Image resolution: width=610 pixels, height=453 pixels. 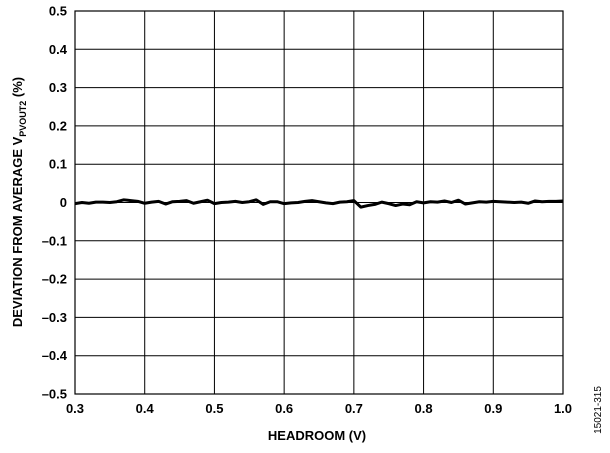 What do you see at coordinates (317, 435) in the screenshot?
I see `x-axis-title: HEADROOM (V)` at bounding box center [317, 435].